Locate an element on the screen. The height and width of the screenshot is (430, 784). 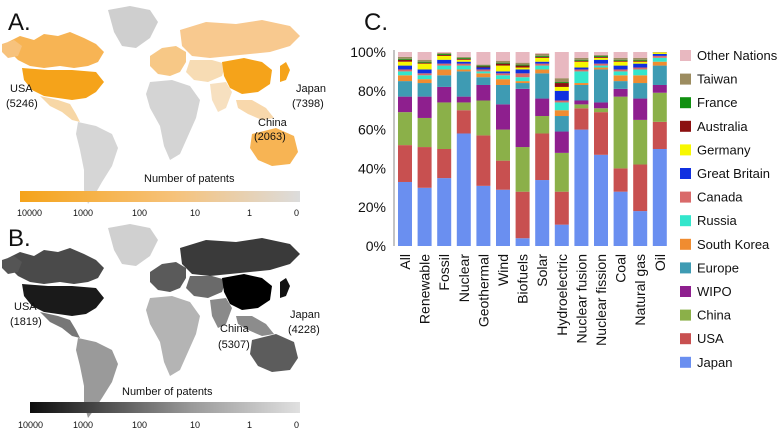
map-a-alaska is located at coordinates (12, 49).